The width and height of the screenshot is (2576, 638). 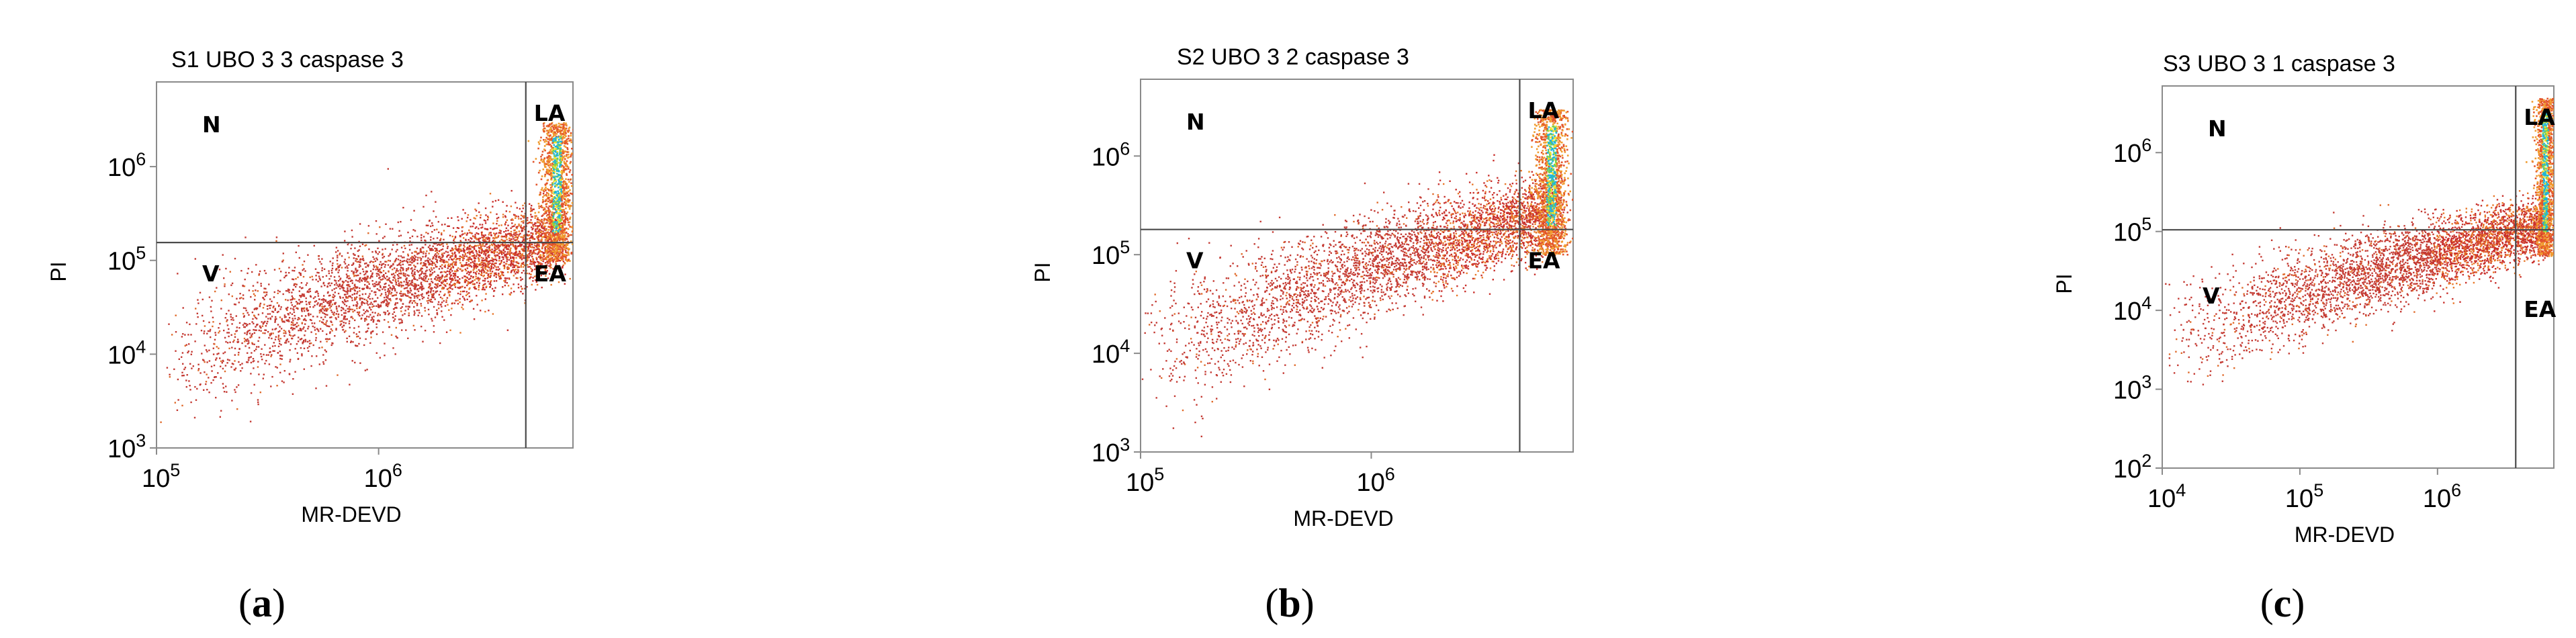 What do you see at coordinates (1293, 57) in the screenshot?
I see `panel-title: S2 UBO 3 2 caspase 3` at bounding box center [1293, 57].